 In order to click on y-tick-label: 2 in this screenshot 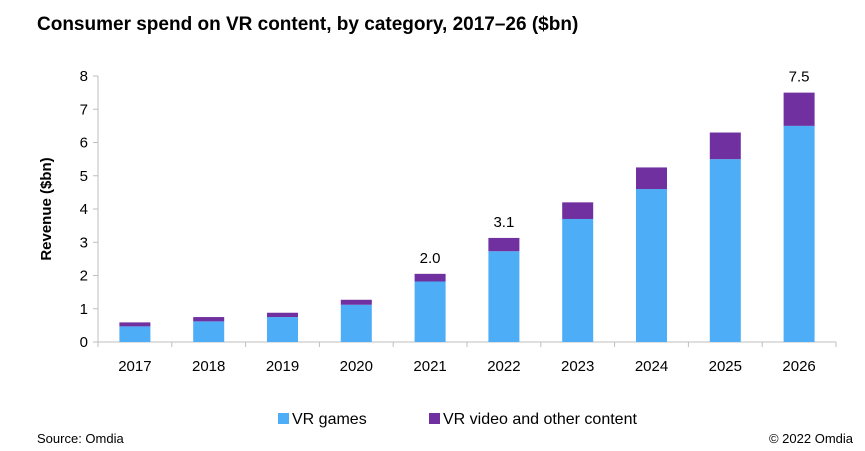, I will do `click(84, 276)`.